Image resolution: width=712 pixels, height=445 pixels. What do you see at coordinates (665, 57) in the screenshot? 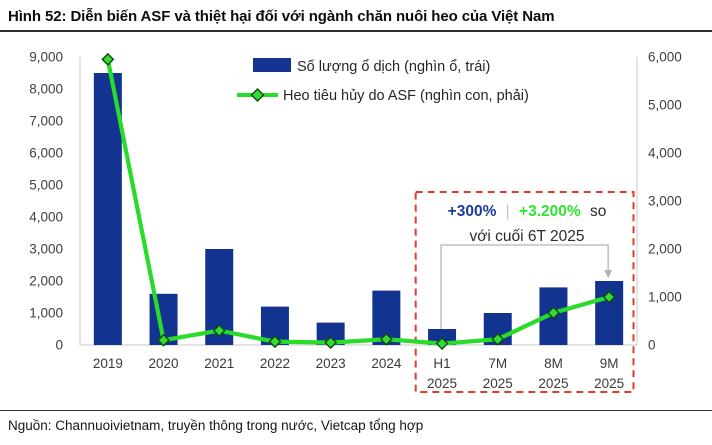
I see `right-axis-tick-label: 6,000` at bounding box center [665, 57].